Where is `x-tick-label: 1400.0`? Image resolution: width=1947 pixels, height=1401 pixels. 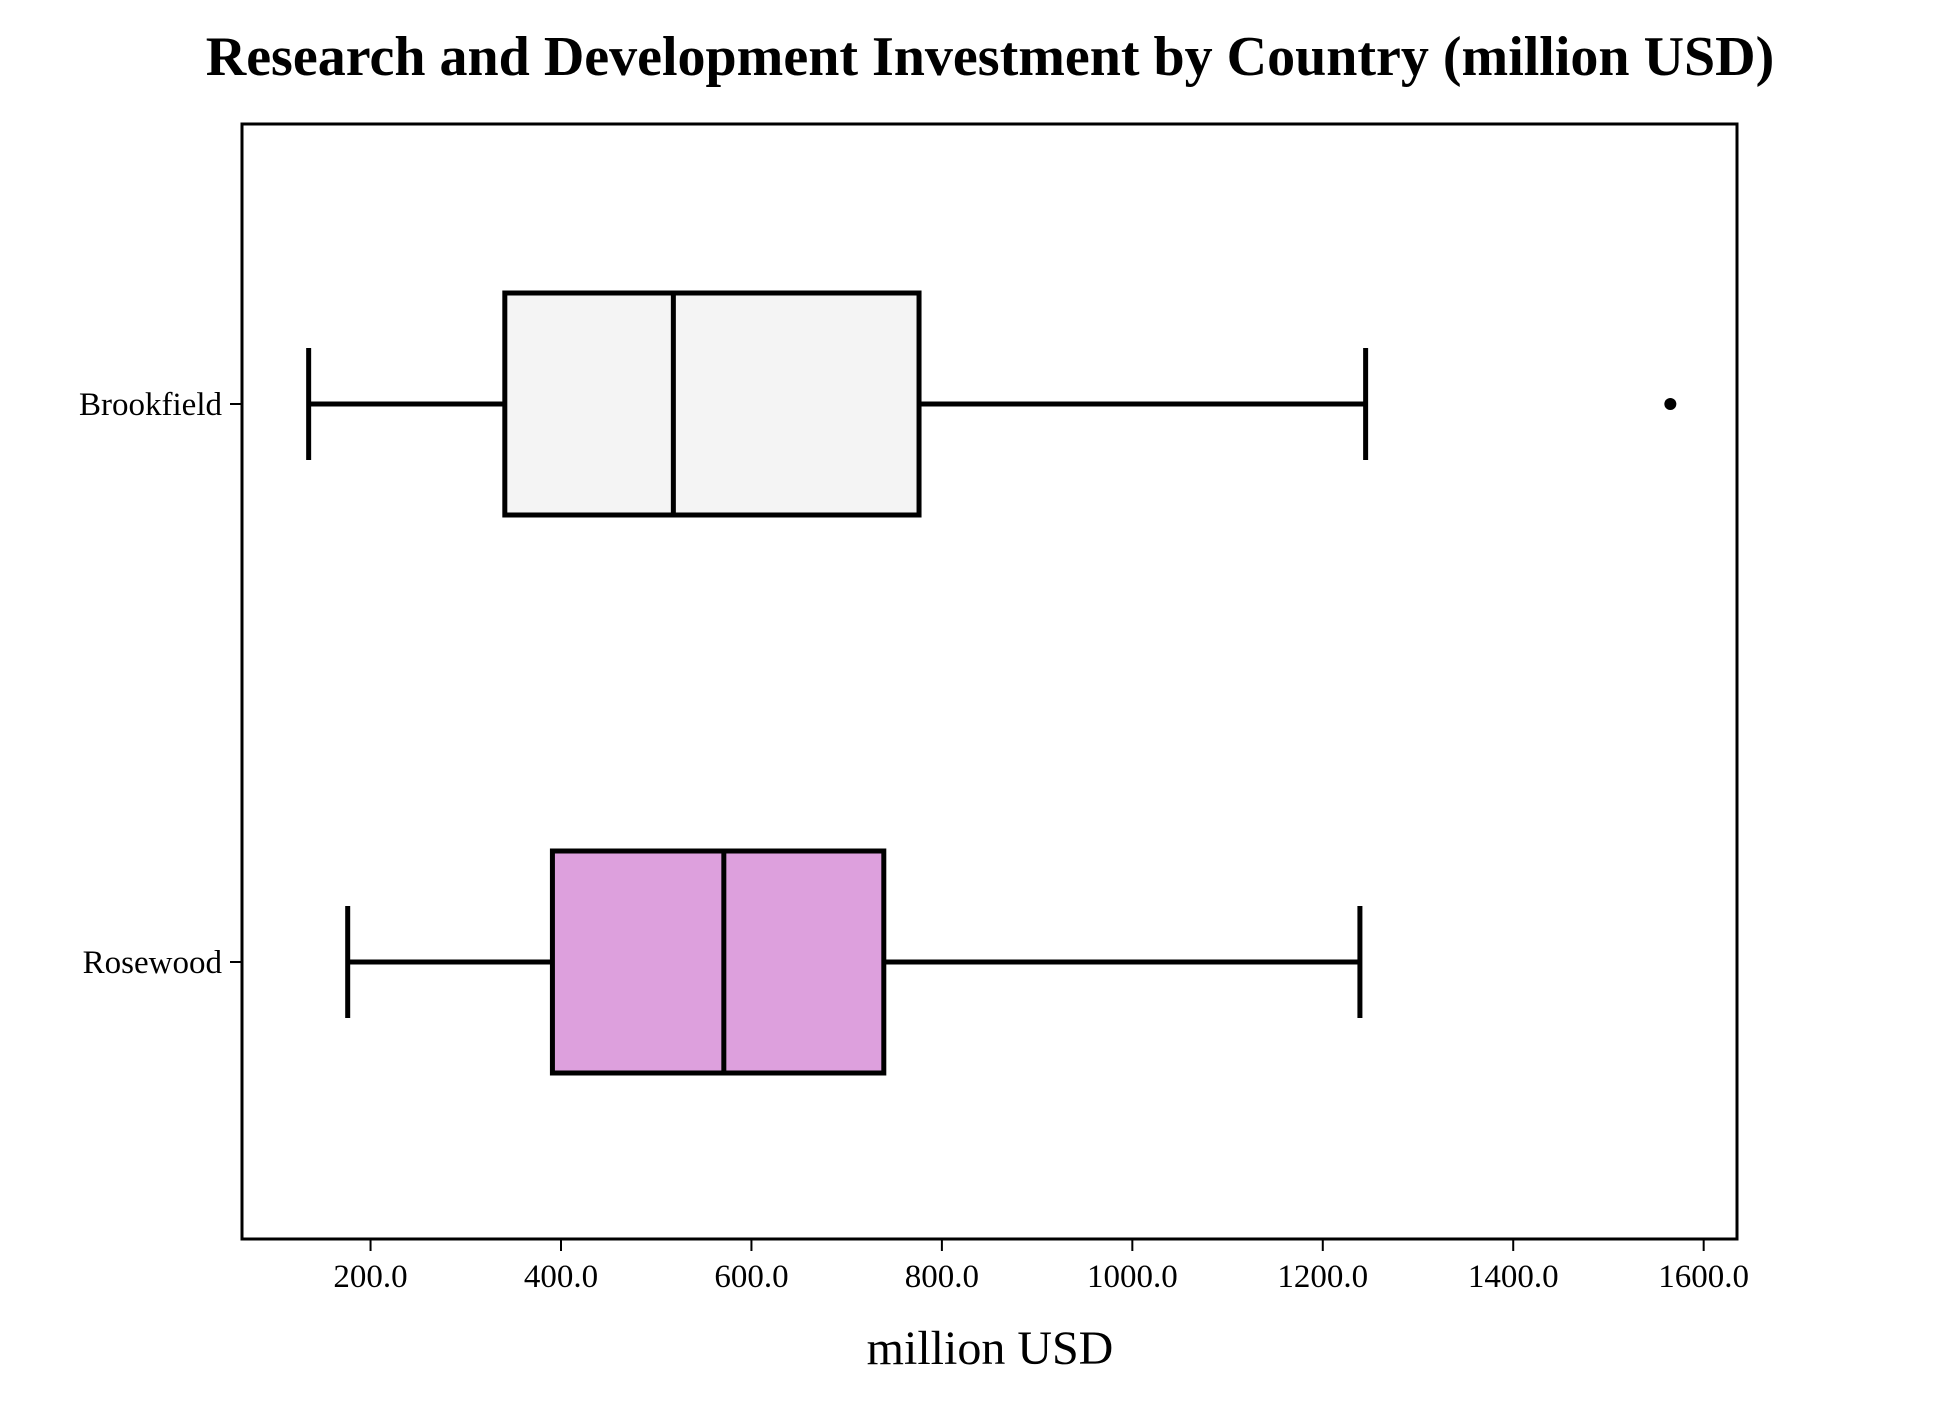
x-tick-label: 1400.0 is located at coordinates (1513, 1277).